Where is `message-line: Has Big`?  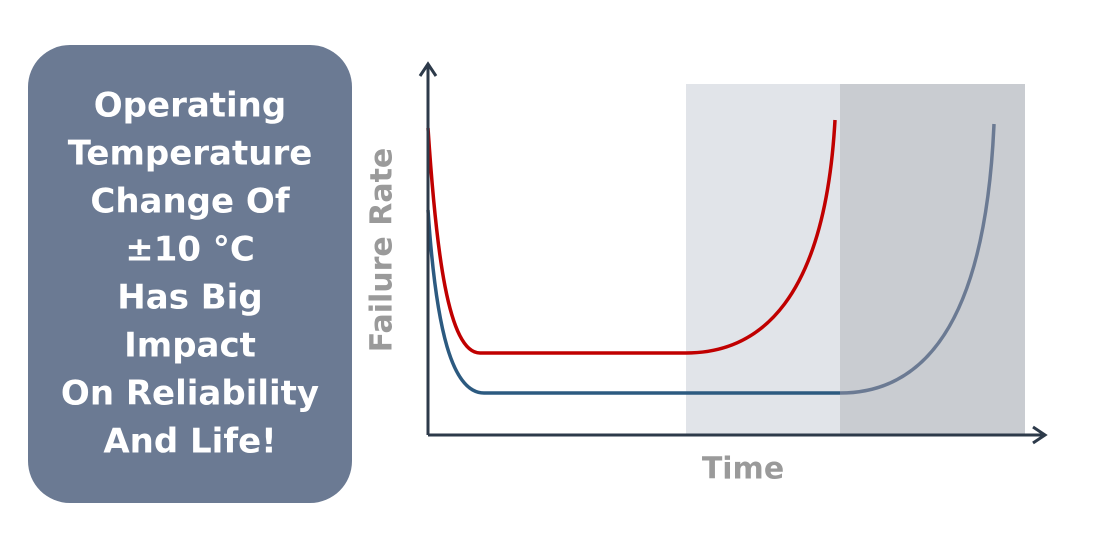
message-line: Has Big is located at coordinates (189, 298).